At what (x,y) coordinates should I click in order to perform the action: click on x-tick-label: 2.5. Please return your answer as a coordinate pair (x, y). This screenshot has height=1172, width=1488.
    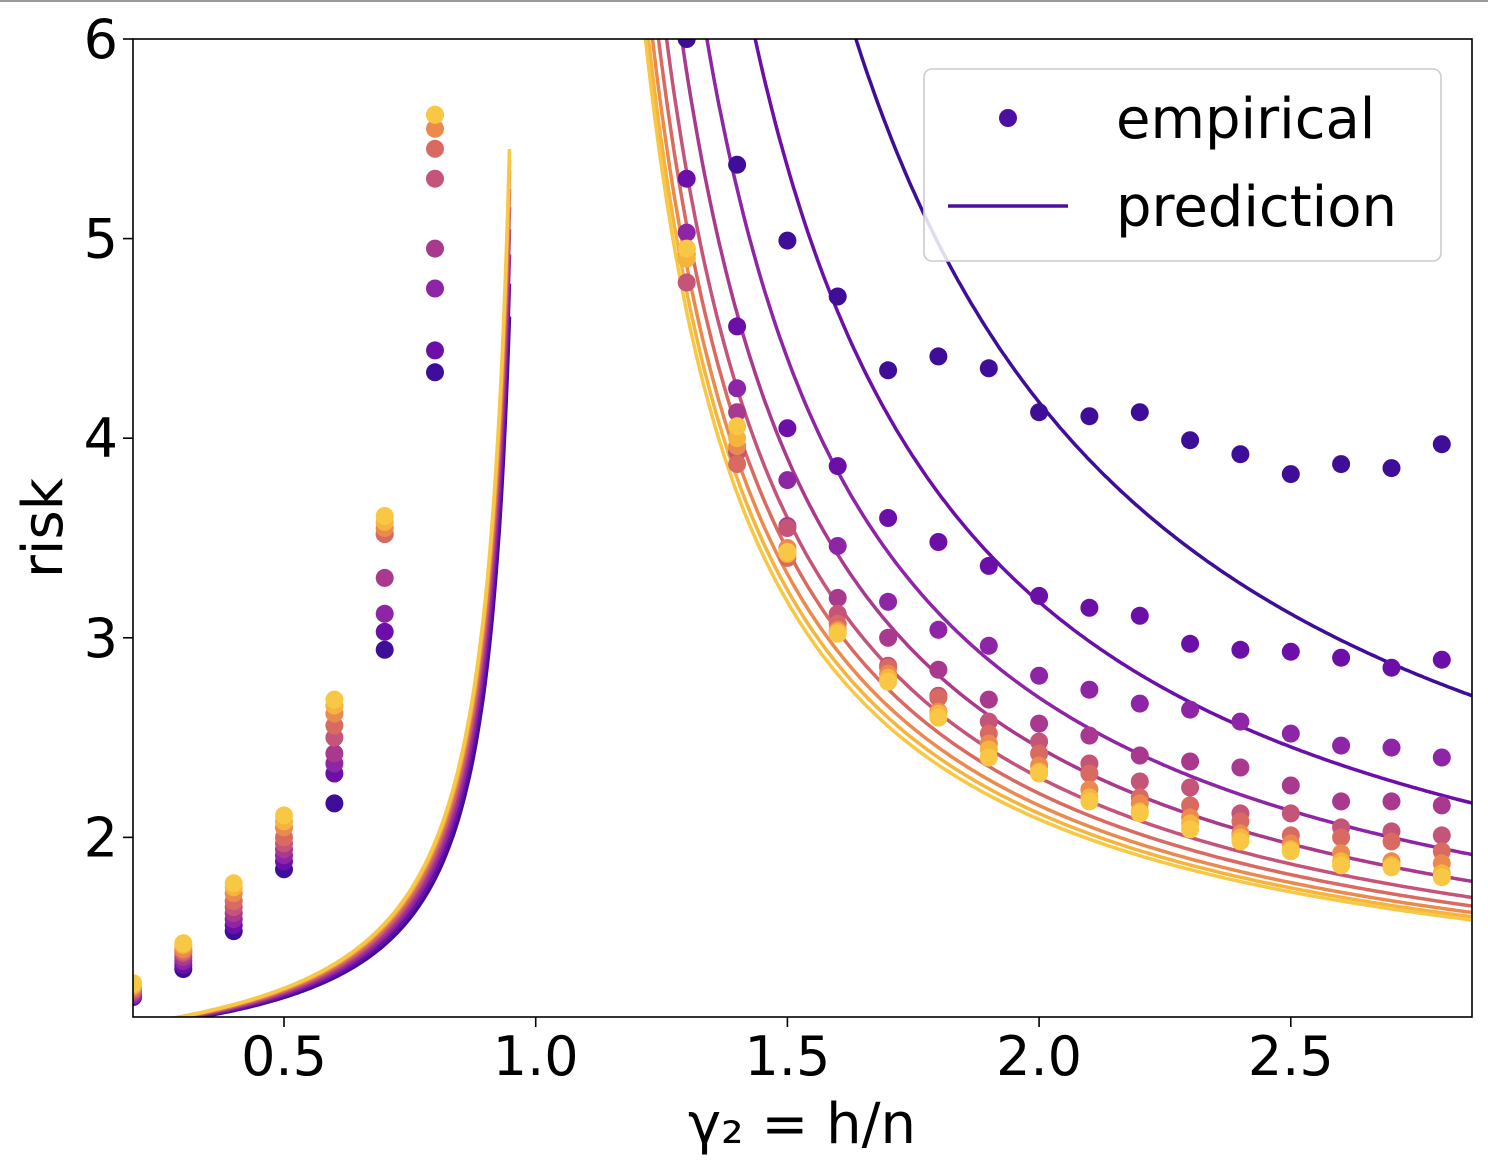
    Looking at the image, I should click on (1291, 1056).